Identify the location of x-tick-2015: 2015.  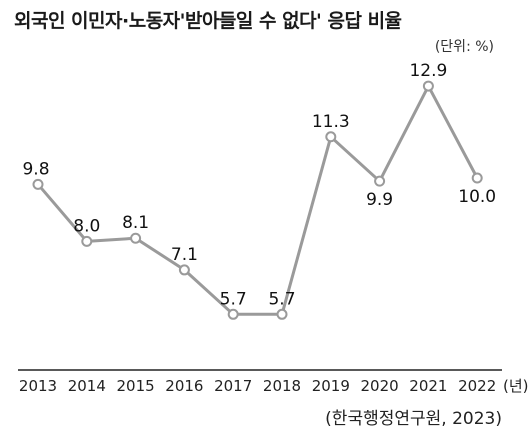
(136, 386).